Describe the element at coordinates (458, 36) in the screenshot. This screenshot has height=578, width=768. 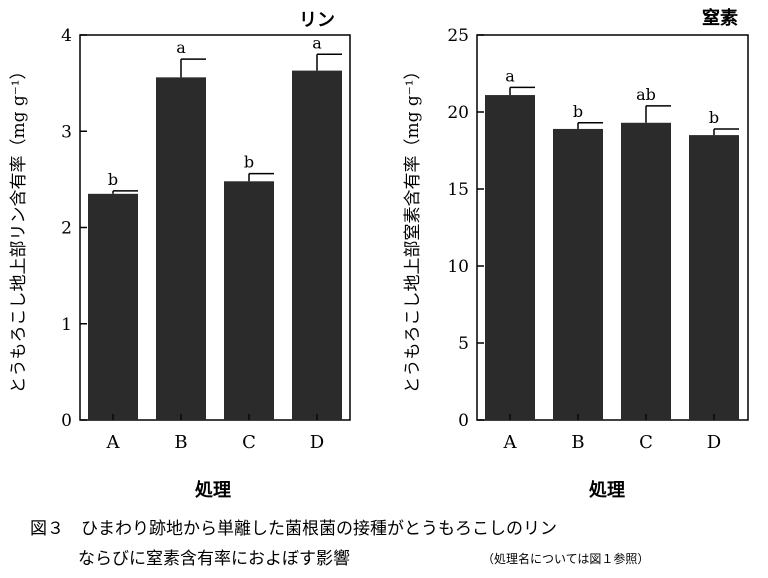
I see `nitrogen-y-tick-label: 25` at that location.